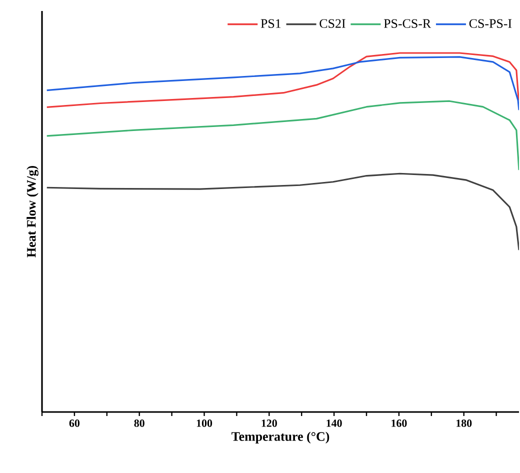 This screenshot has width=520, height=473. I want to click on x-tick-label: 100, so click(204, 423).